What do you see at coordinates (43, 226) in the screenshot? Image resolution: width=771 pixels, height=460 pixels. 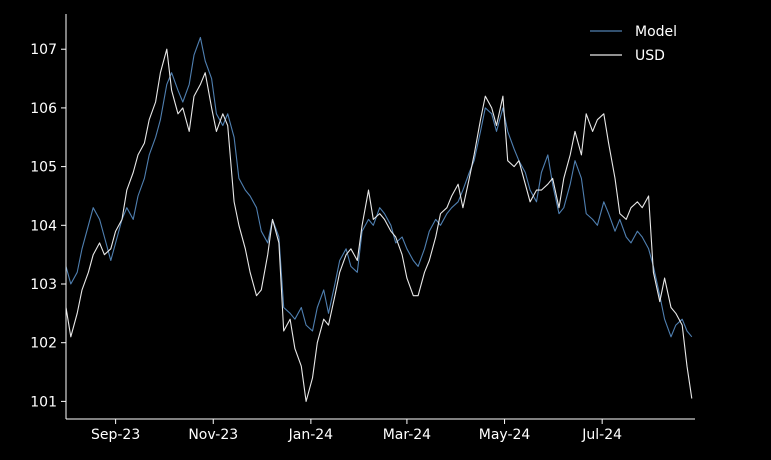 I see `y-tick-label: 104` at bounding box center [43, 226].